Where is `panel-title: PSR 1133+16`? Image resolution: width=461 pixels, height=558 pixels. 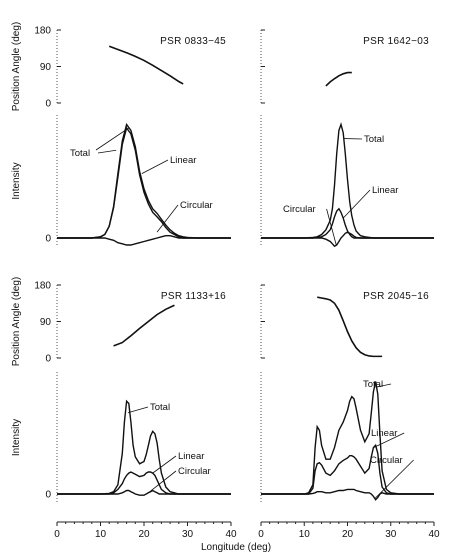
panel-title: PSR 1133+16 is located at coordinates (193, 296).